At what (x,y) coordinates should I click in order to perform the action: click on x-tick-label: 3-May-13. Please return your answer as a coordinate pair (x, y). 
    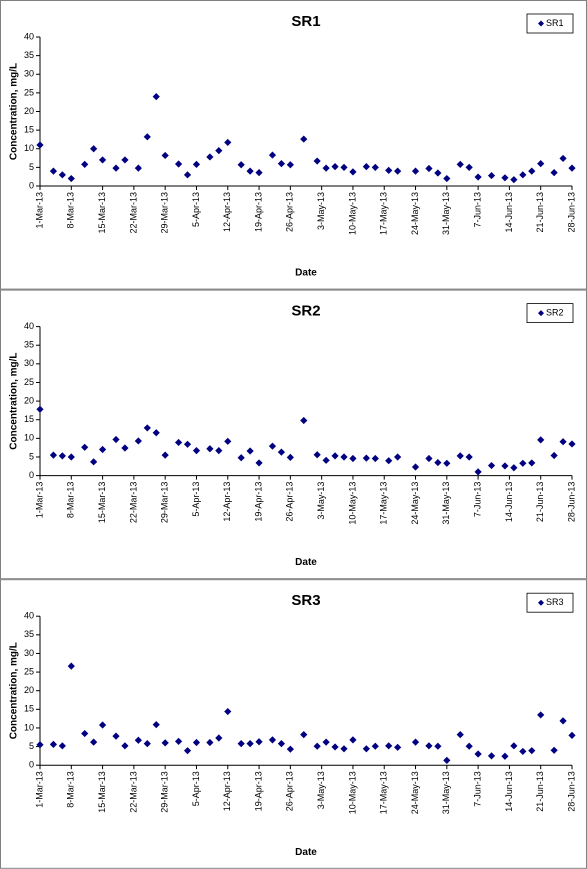
    Looking at the image, I should click on (321, 501).